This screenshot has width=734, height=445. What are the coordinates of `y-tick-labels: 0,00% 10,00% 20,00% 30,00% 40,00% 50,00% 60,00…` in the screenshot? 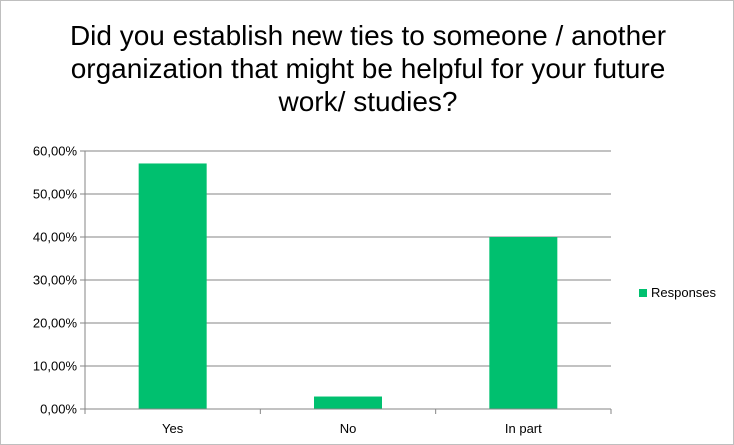 It's located at (59, 280).